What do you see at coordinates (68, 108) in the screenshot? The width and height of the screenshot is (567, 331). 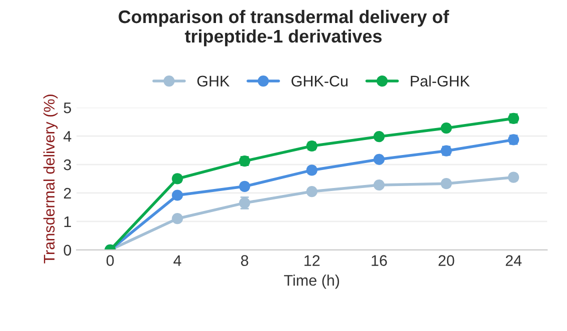 I see `y-tick-label: 5` at bounding box center [68, 108].